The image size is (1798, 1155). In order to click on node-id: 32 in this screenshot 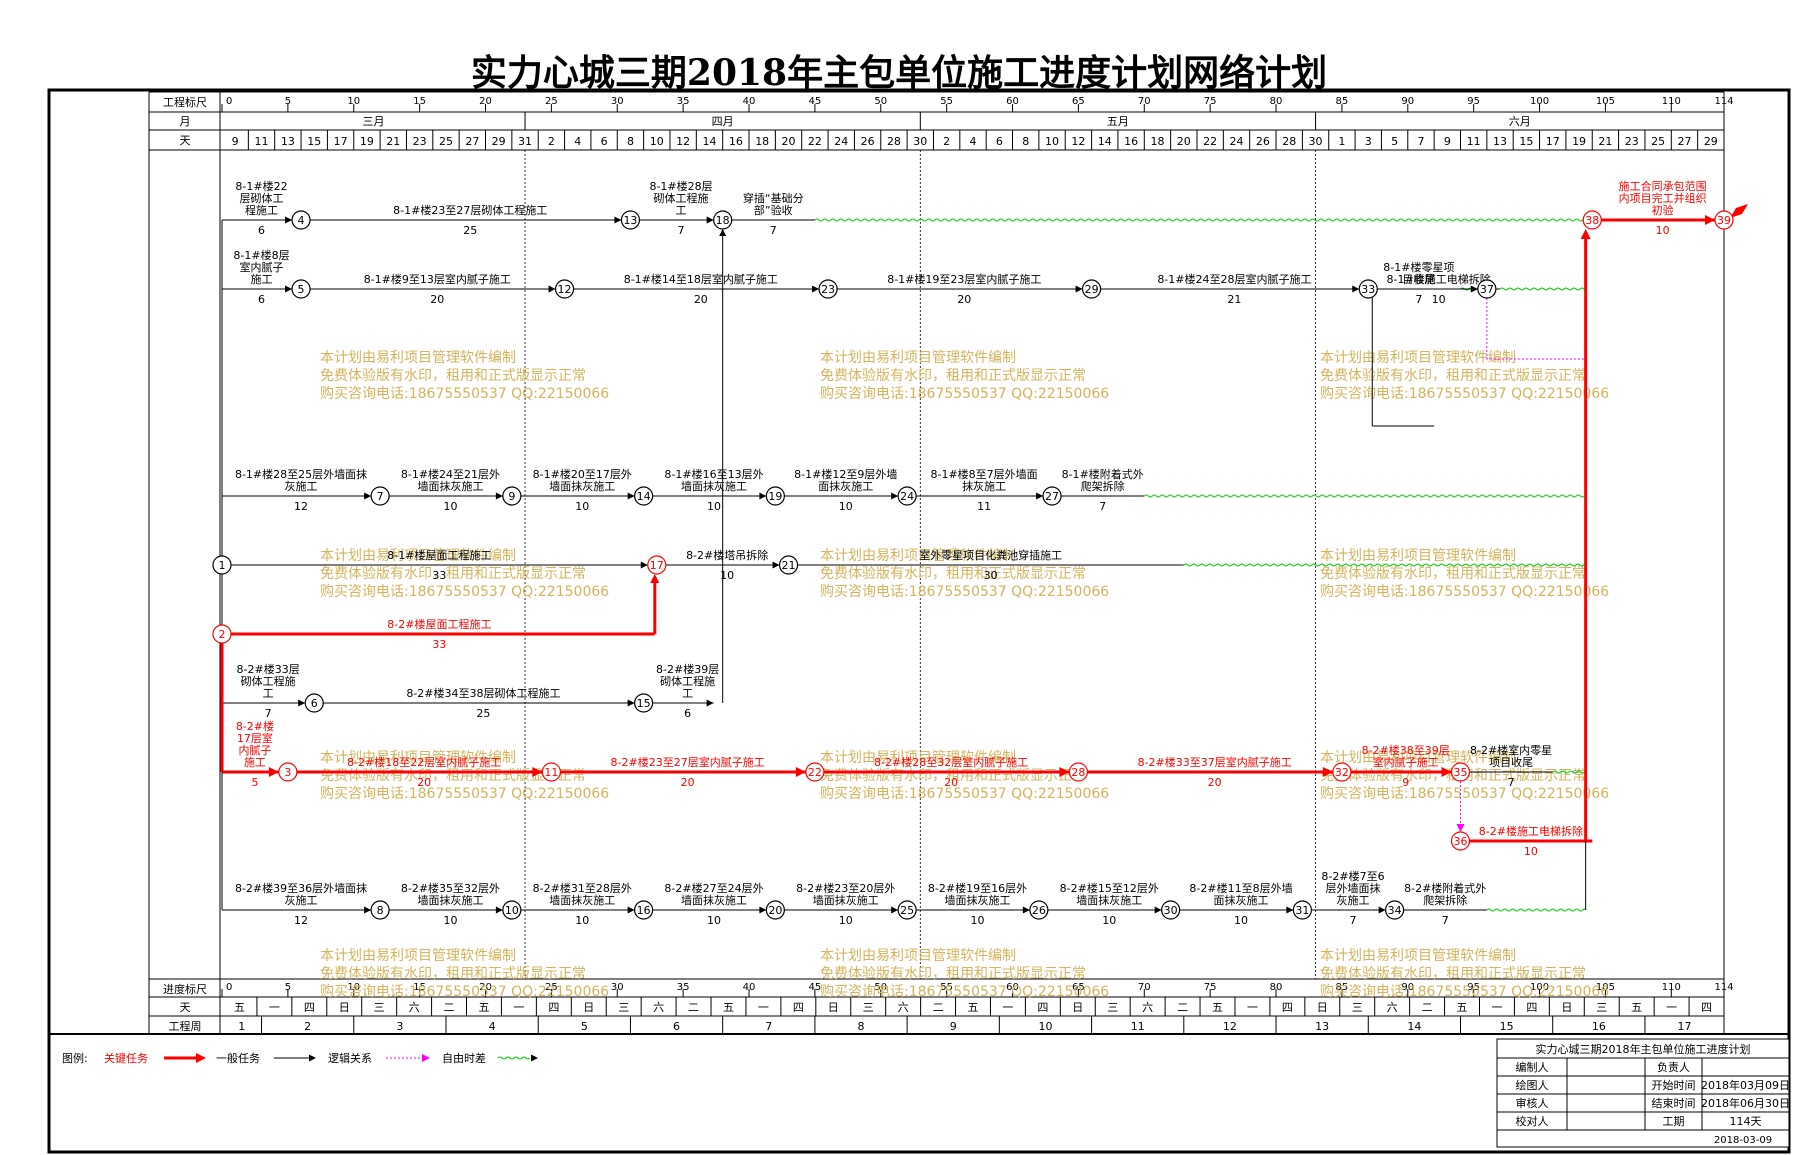, I will do `click(1342, 772)`.